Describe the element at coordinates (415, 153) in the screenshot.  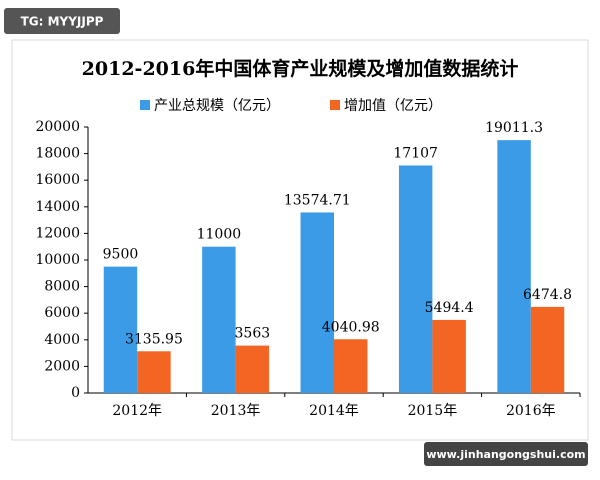
I see `value-label: 17107` at that location.